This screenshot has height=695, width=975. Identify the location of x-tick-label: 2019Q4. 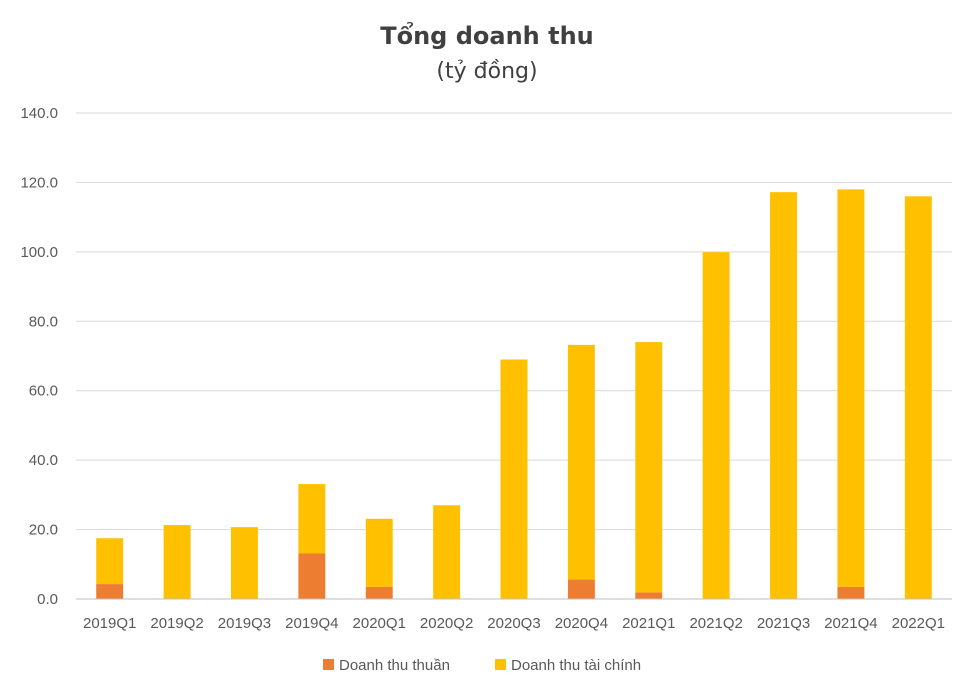
(311, 623).